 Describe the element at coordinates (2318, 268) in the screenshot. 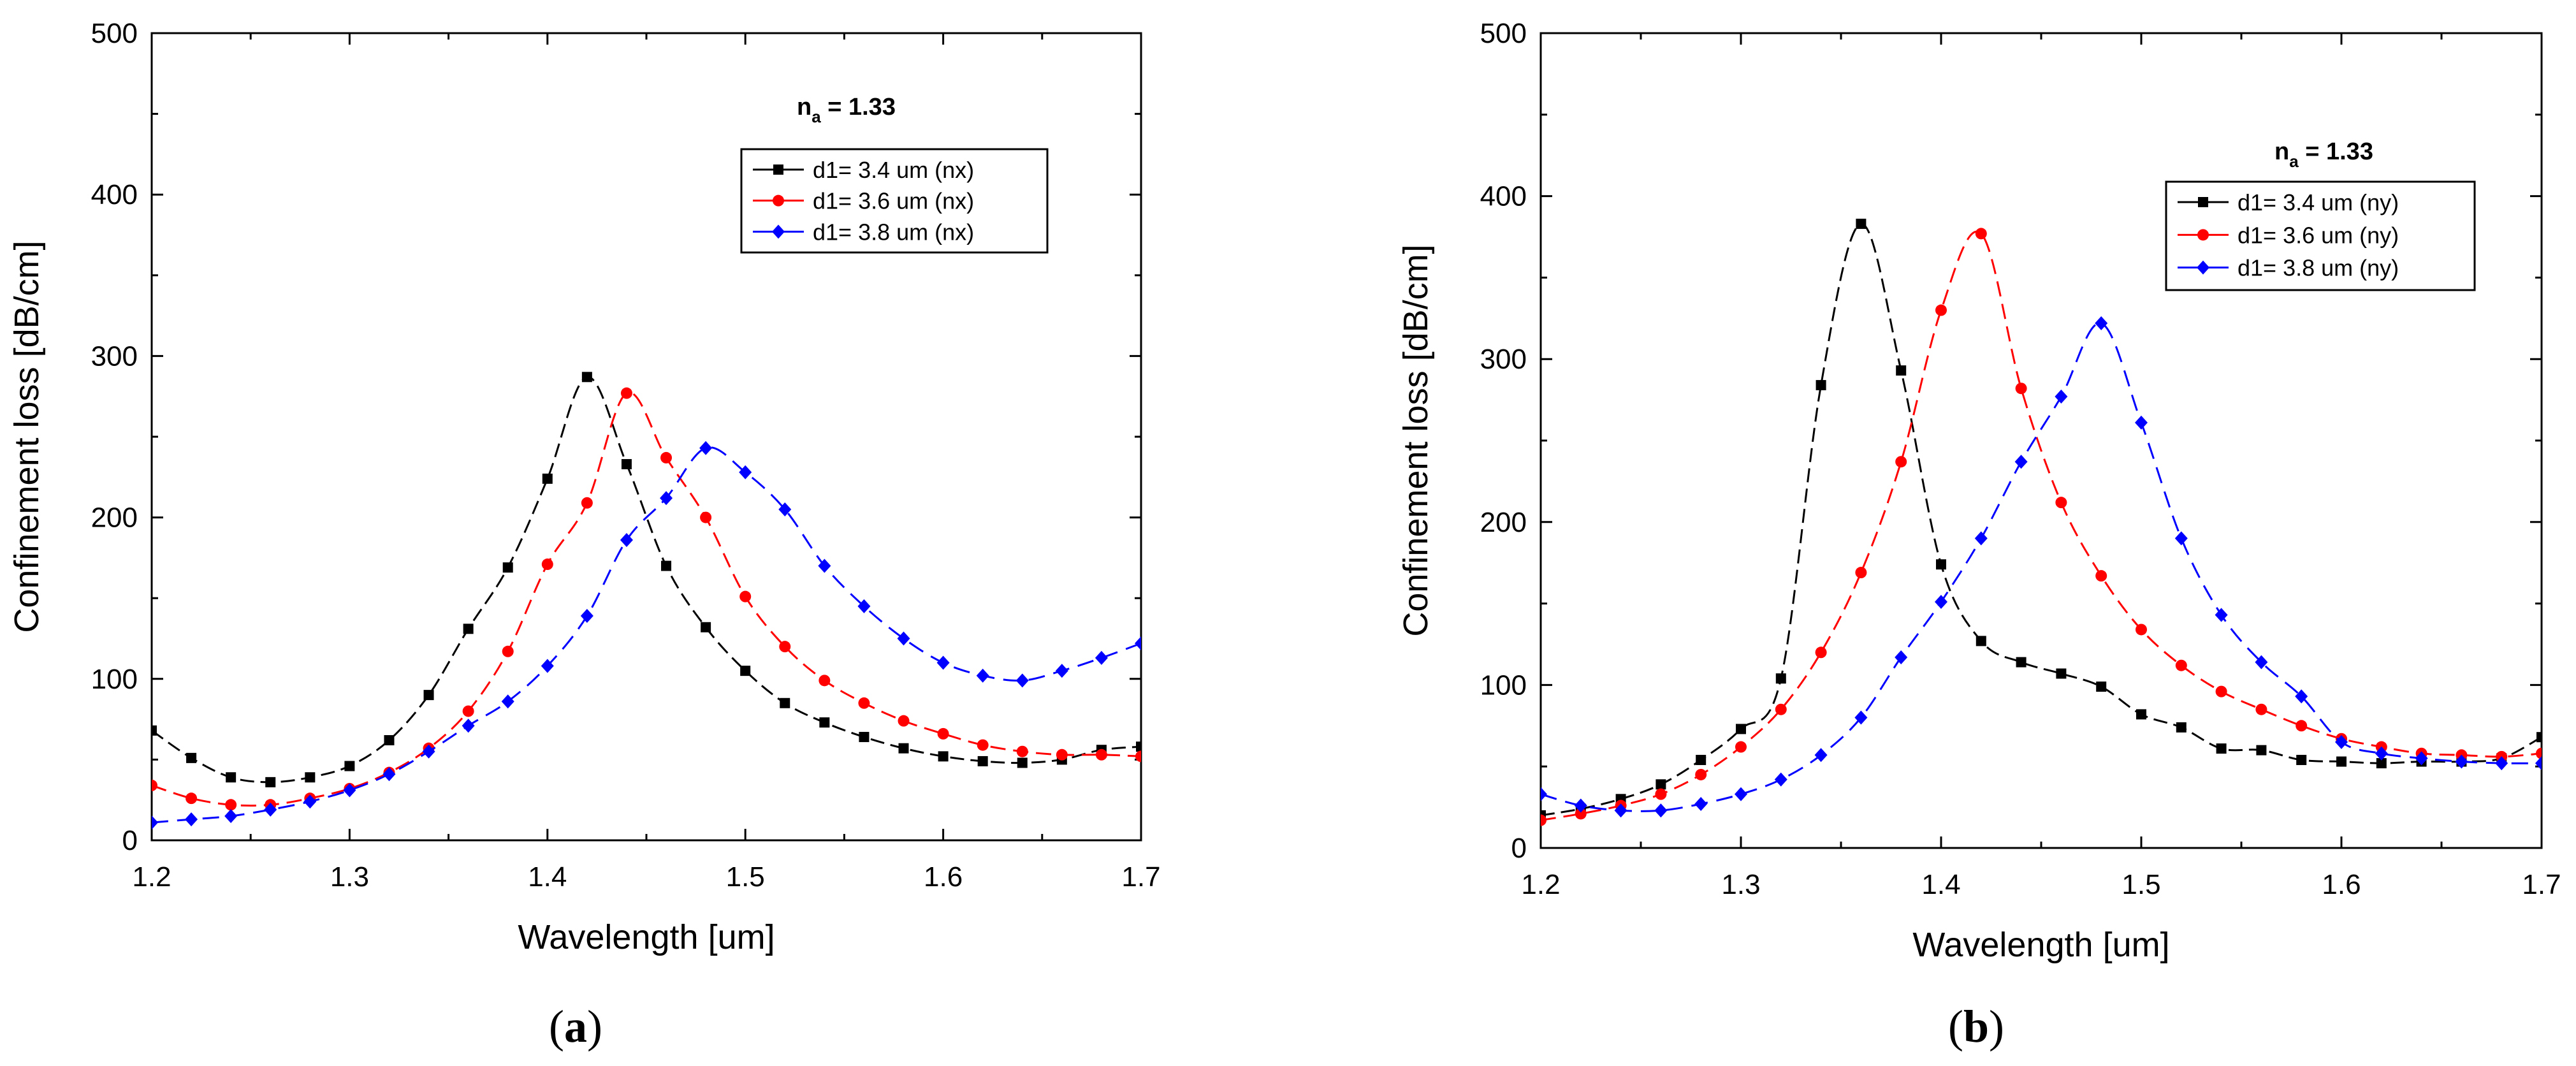

I see `legend-label: d1= 3.8 um (ny)` at that location.